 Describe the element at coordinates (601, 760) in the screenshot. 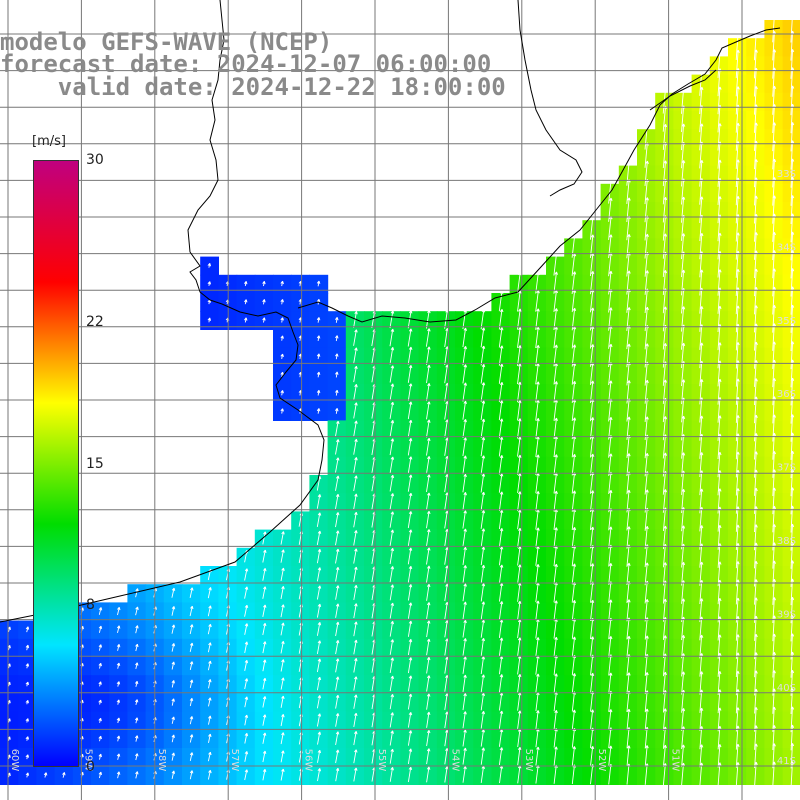

I see `longitude-label: 52W` at that location.